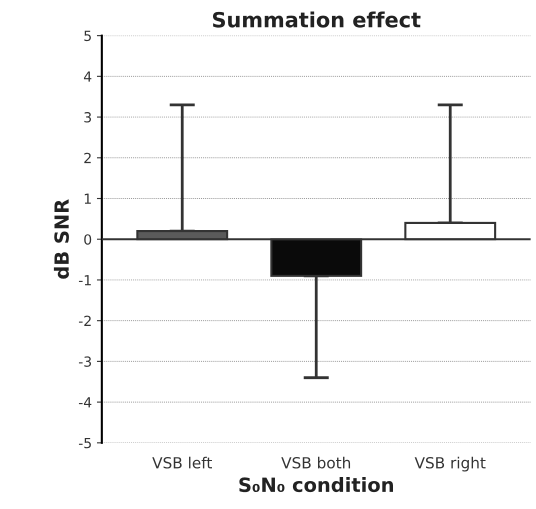 Image resolution: width=536 pixels, height=509 pixels. What do you see at coordinates (84, 321) in the screenshot?
I see `y-tick-label: -2` at bounding box center [84, 321].